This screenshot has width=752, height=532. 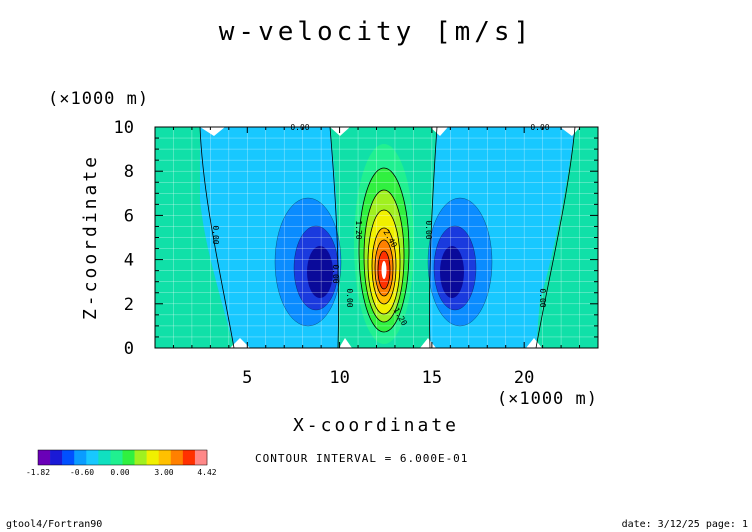 What do you see at coordinates (432, 378) in the screenshot?
I see `x-tick-label: 15` at bounding box center [432, 378].